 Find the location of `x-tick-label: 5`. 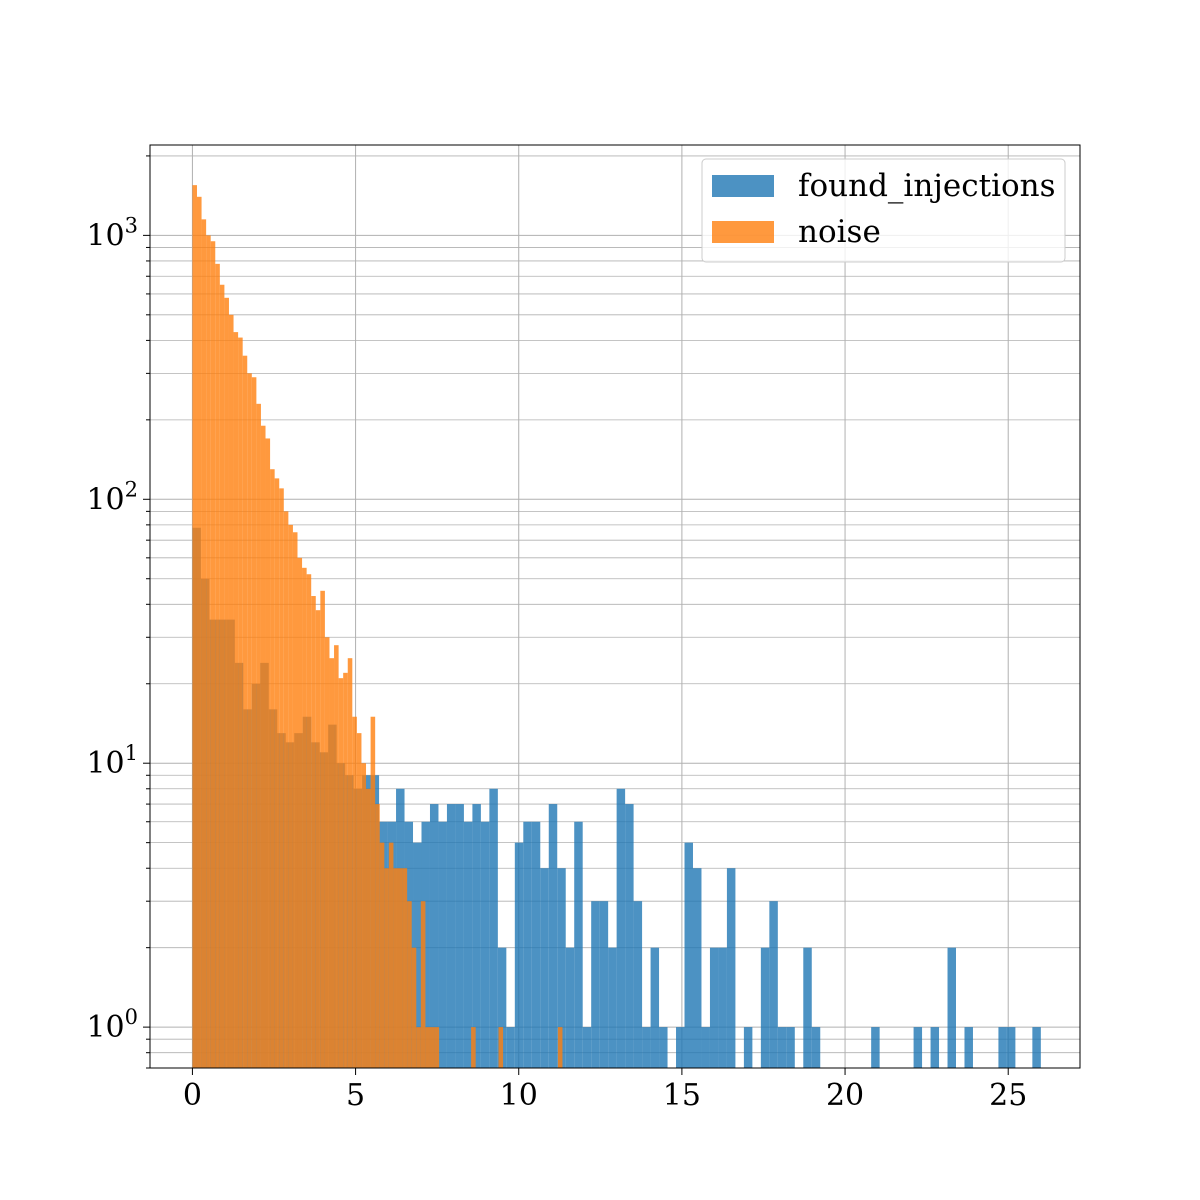

x-tick-label: 5 is located at coordinates (355, 1095).